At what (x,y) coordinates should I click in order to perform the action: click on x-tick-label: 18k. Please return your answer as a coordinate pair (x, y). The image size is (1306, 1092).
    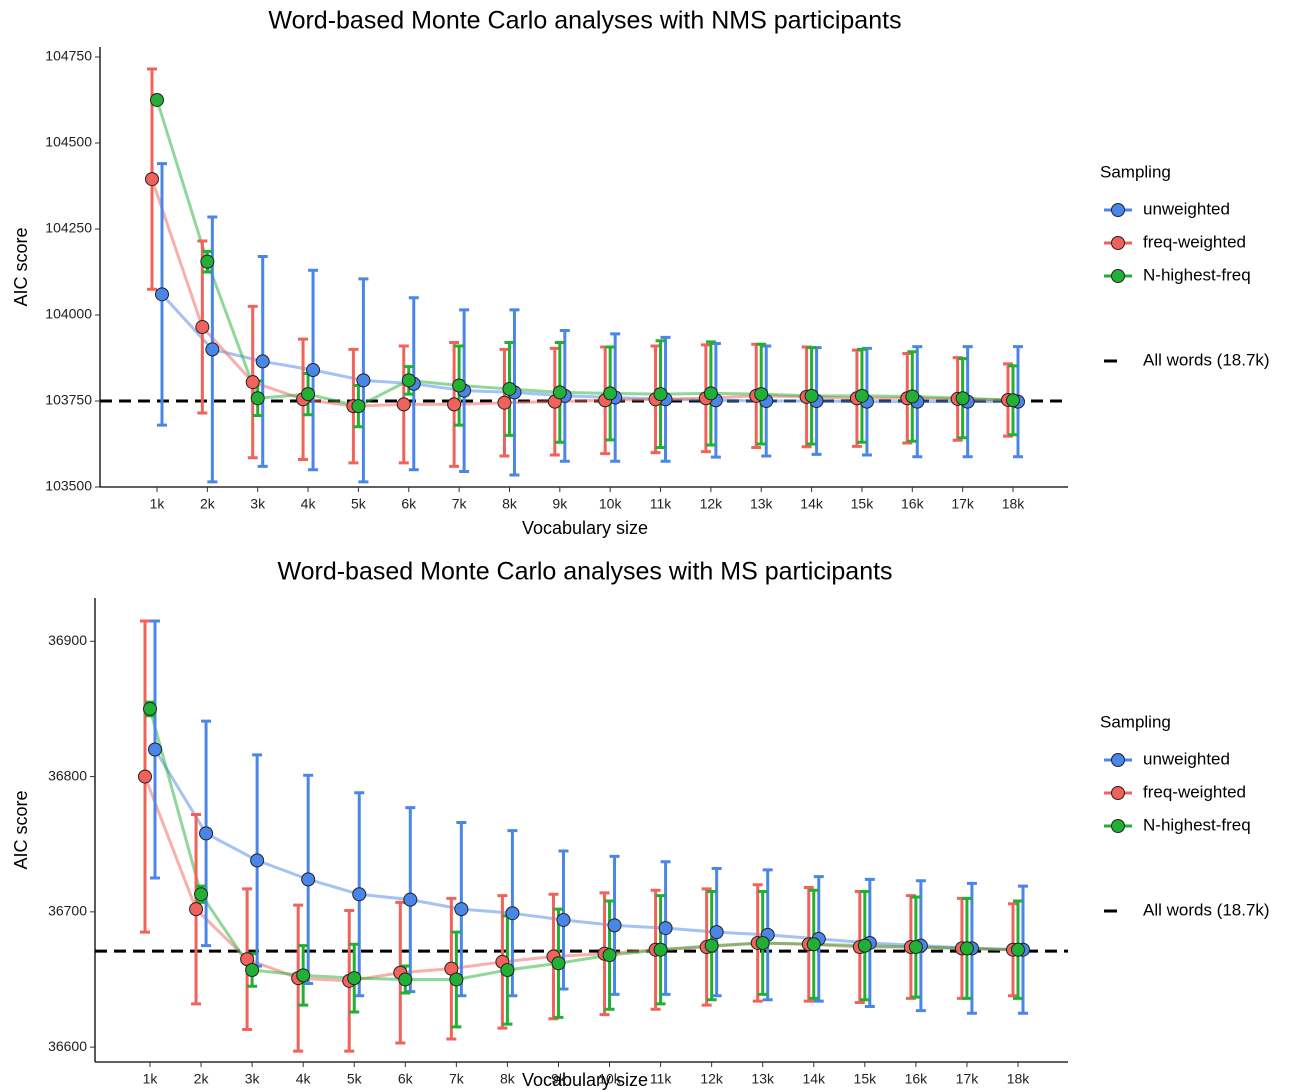
    Looking at the image, I should click on (1019, 1079).